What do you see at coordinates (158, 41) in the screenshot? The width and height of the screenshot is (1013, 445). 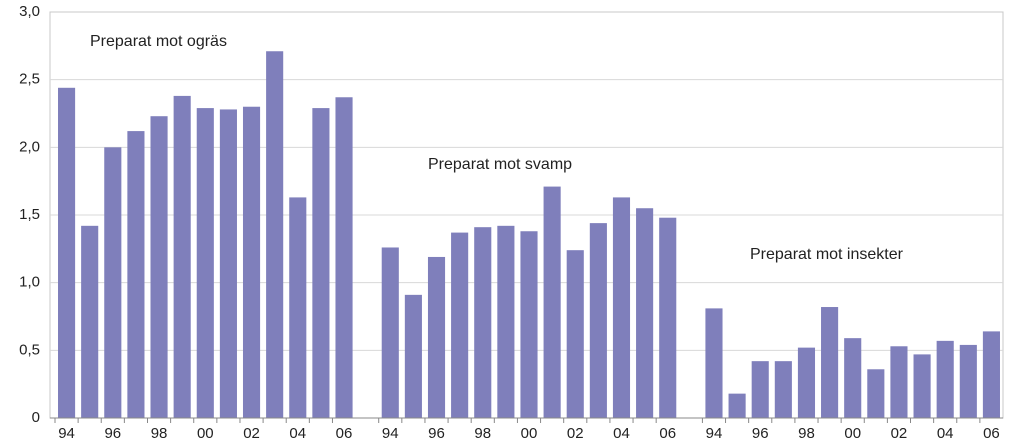 I see `series-annotation: Preparat mot ogräs` at bounding box center [158, 41].